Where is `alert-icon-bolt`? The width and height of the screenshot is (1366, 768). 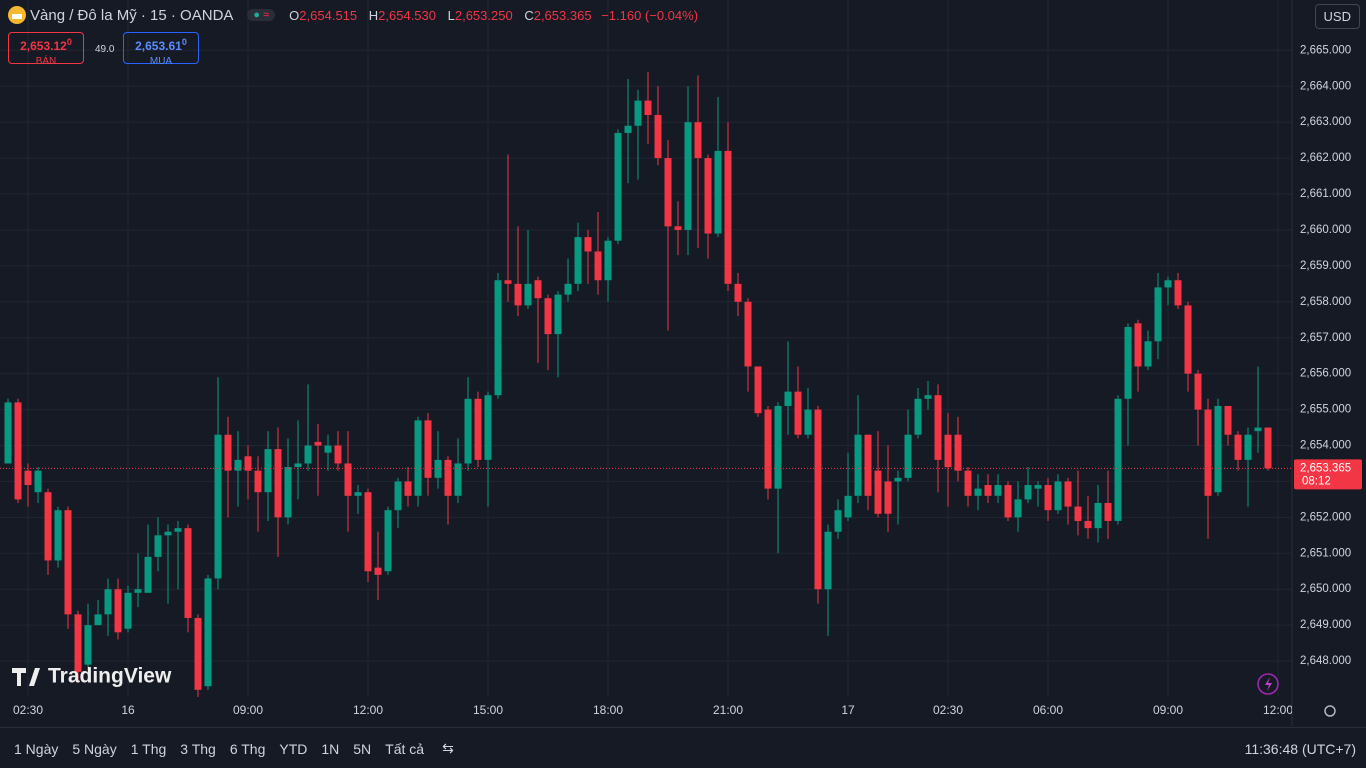 alert-icon-bolt is located at coordinates (1268, 684).